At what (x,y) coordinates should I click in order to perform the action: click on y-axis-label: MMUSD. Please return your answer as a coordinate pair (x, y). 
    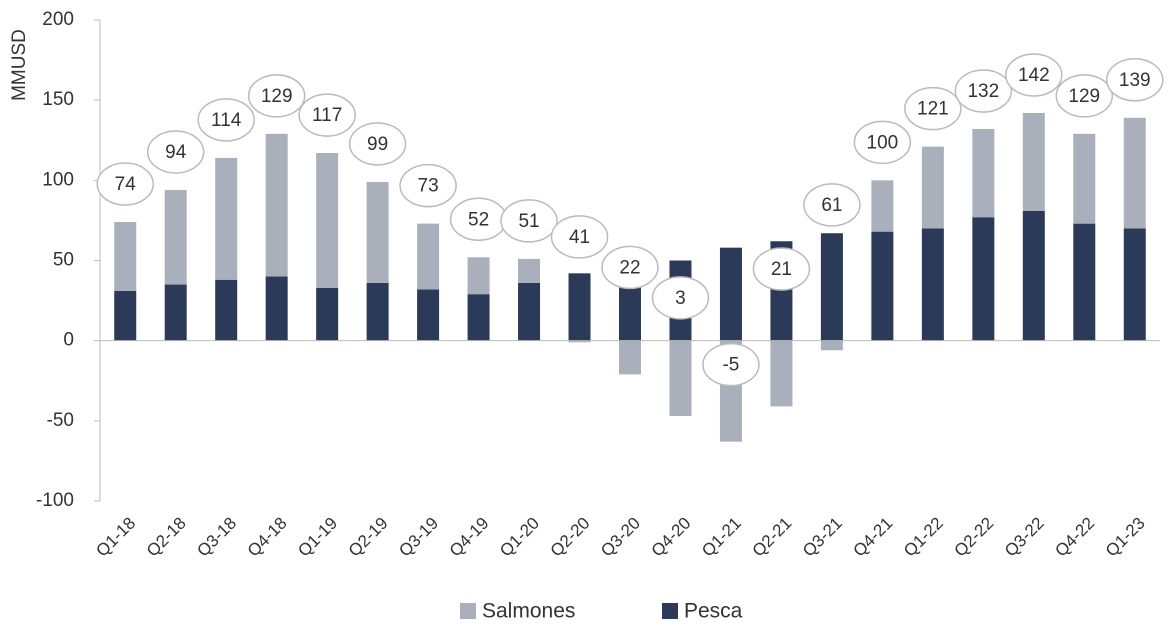
    Looking at the image, I should click on (19, 65).